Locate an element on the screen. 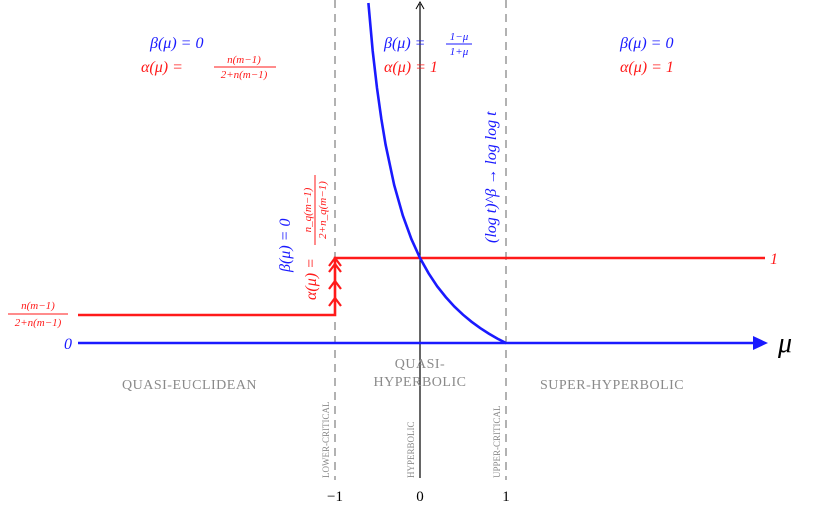  zone-label: QUASI- is located at coordinates (420, 364).